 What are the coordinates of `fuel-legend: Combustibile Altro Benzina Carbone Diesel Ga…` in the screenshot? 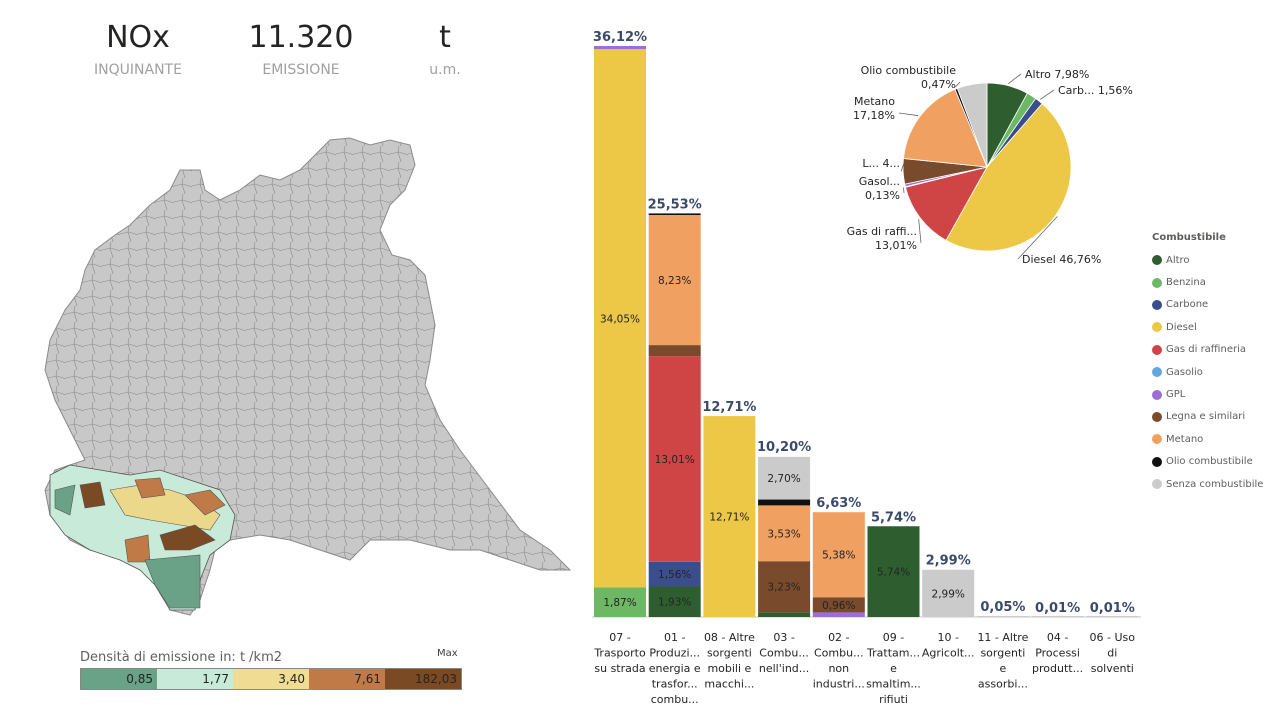 It's located at (1207, 363).